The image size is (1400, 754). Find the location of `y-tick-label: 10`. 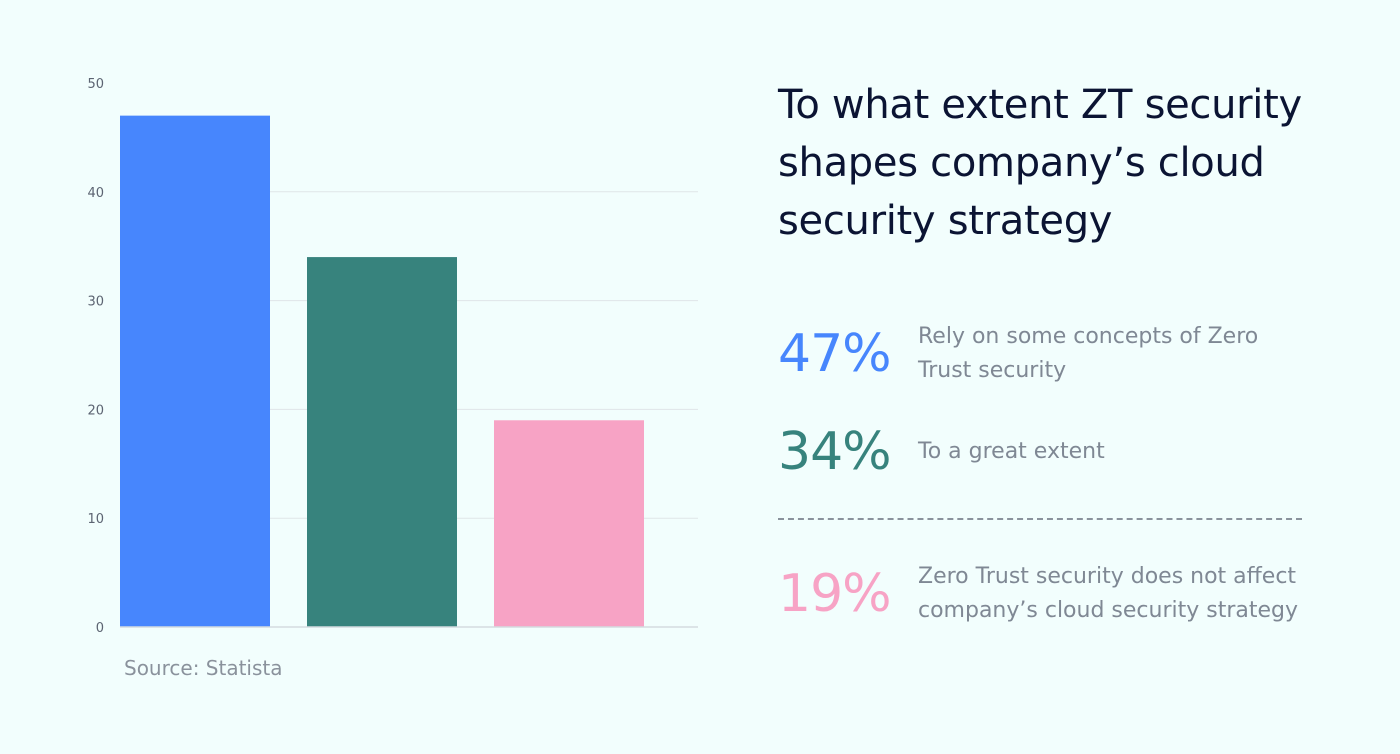

y-tick-label: 10 is located at coordinates (95, 519).